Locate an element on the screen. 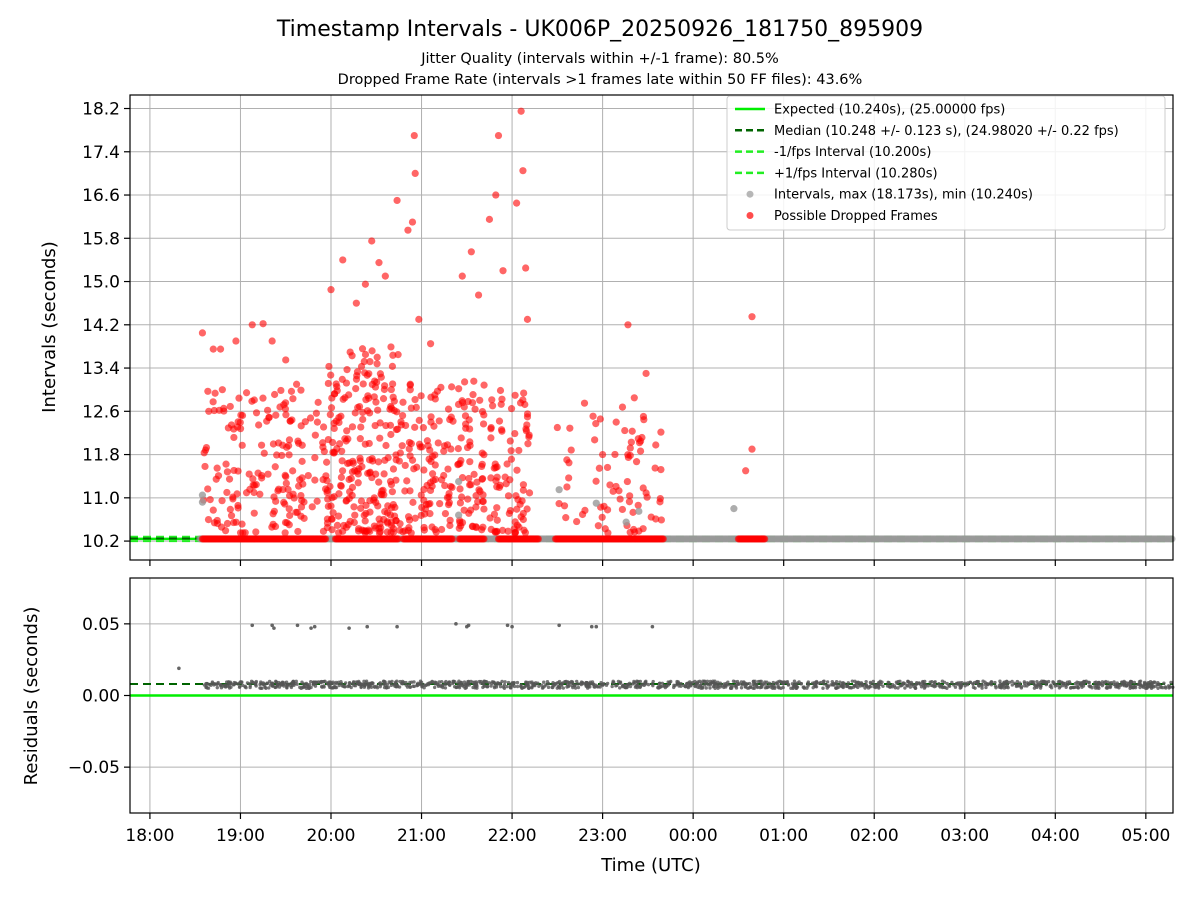  interval-point is located at coordinates (626, 522).